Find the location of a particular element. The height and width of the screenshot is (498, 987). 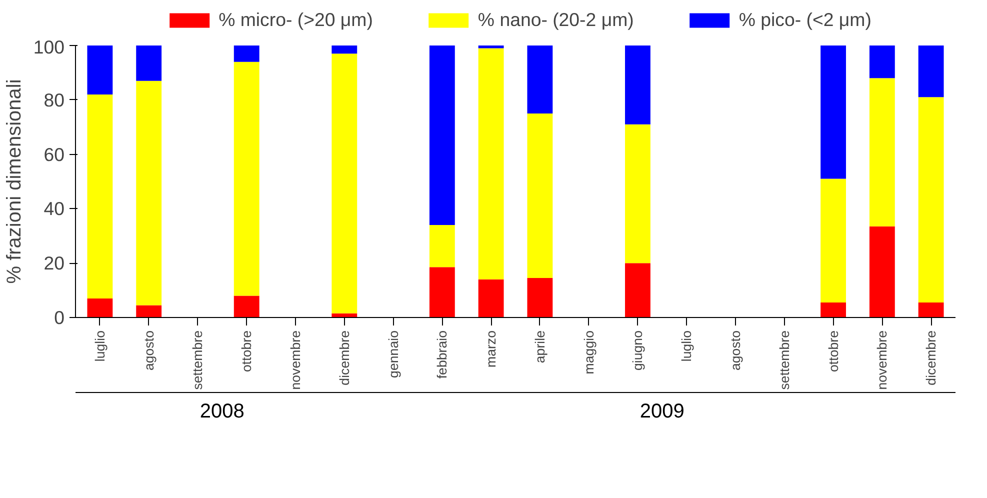

x-tick-label: giugno is located at coordinates (638, 350).